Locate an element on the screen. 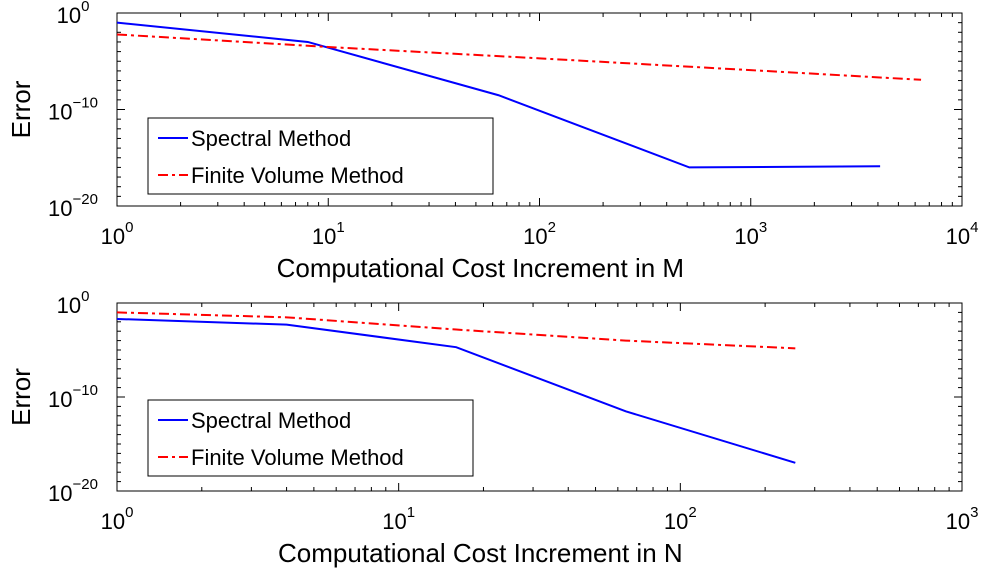 The width and height of the screenshot is (984, 570). x-axis-label: Computational Cost Increment in N is located at coordinates (480, 553).